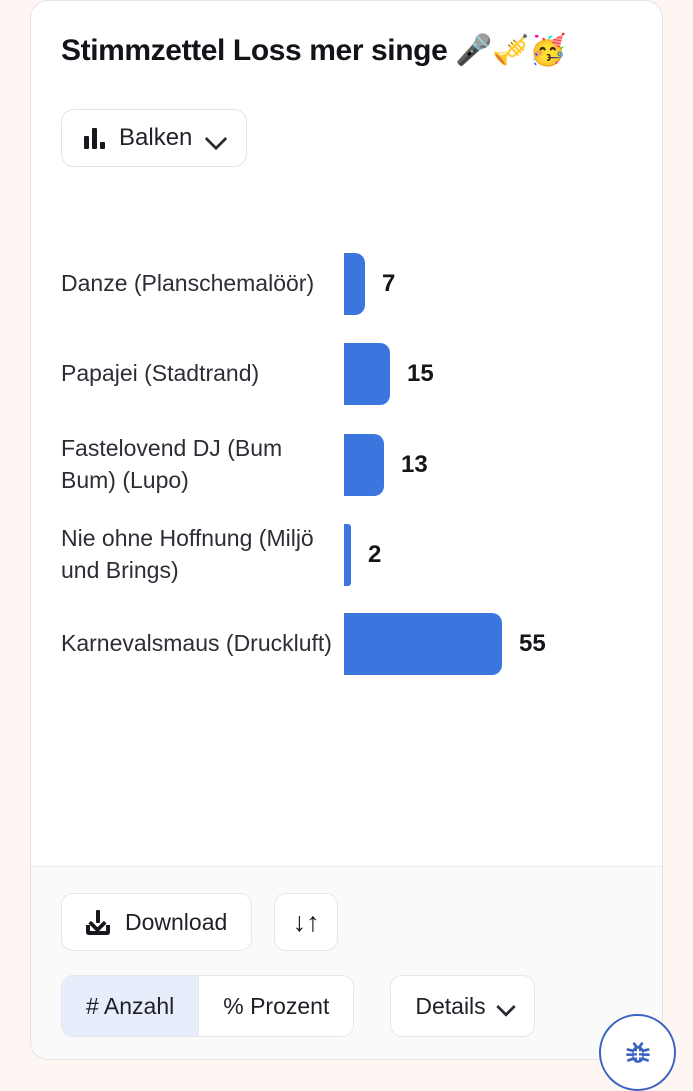 The width and height of the screenshot is (693, 1091). I want to click on chart-row: Papajei (Stadtrand) 15, so click(346, 373).